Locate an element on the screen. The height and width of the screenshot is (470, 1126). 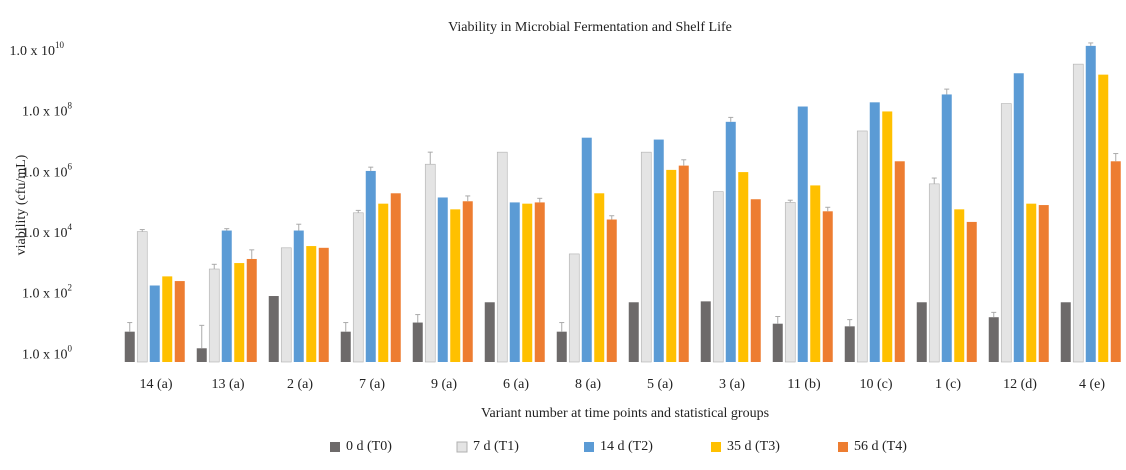
y-tick-exponent: 10 is located at coordinates (60, 45).